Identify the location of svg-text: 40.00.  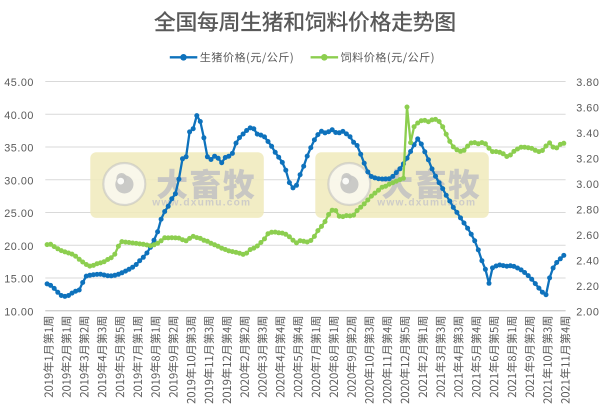
(19, 116).